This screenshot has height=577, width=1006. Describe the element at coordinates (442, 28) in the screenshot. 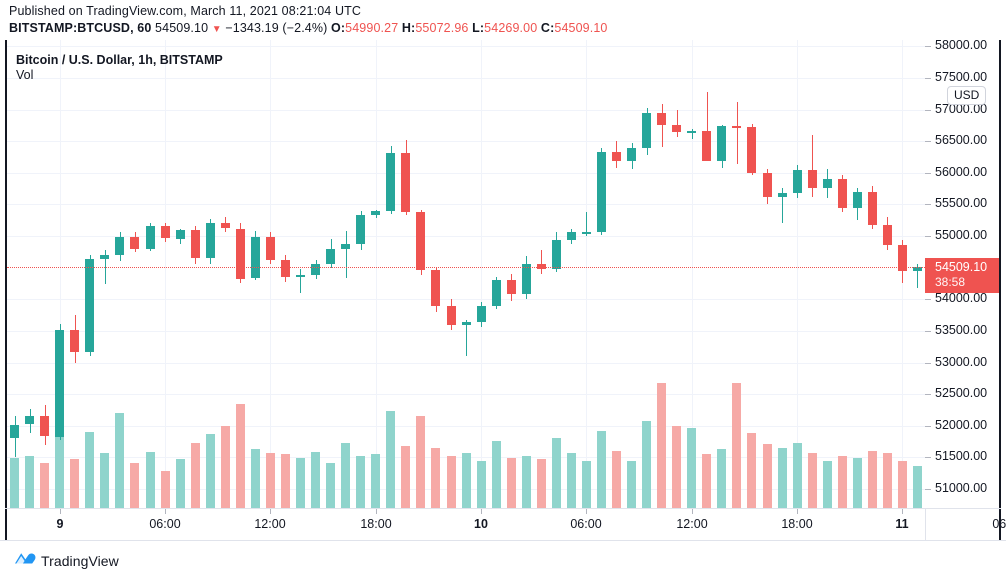

I see `high-value: 55072.96` at that location.